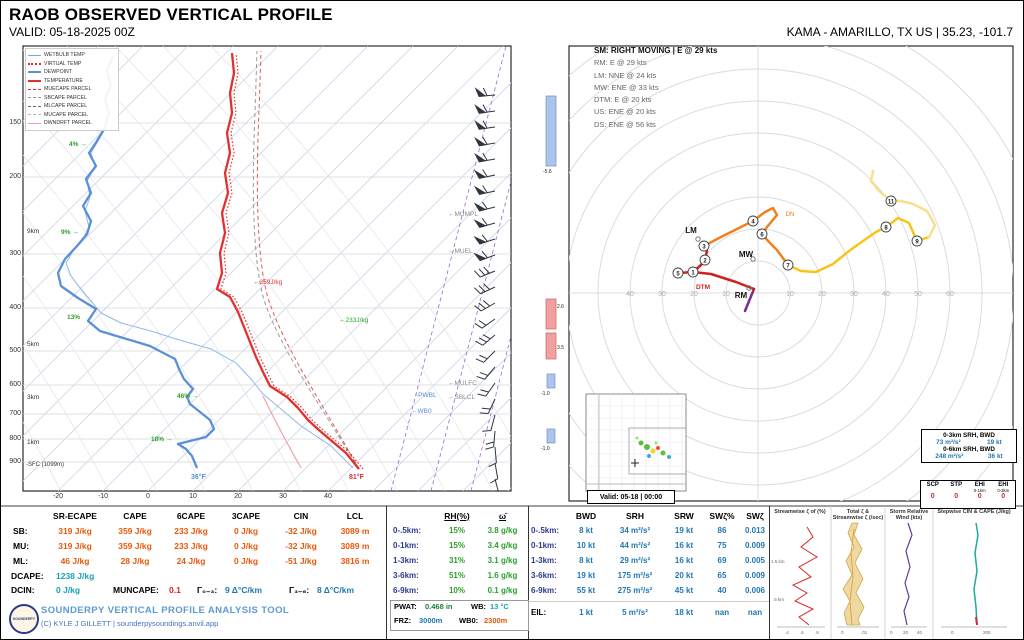 Image resolution: width=1024 pixels, height=640 pixels. I want to click on srh-0-6-label: 0-6km SRH, BWD, so click(969, 449).